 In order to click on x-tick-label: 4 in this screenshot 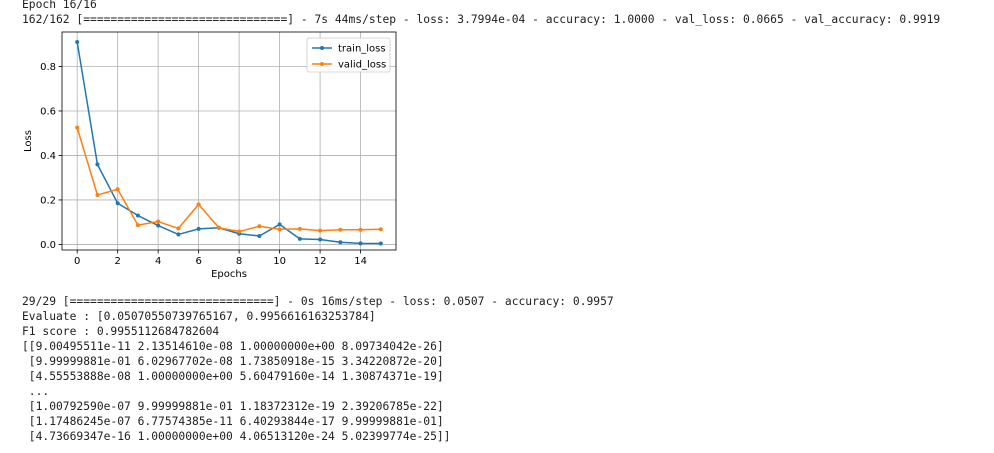, I will do `click(158, 261)`.